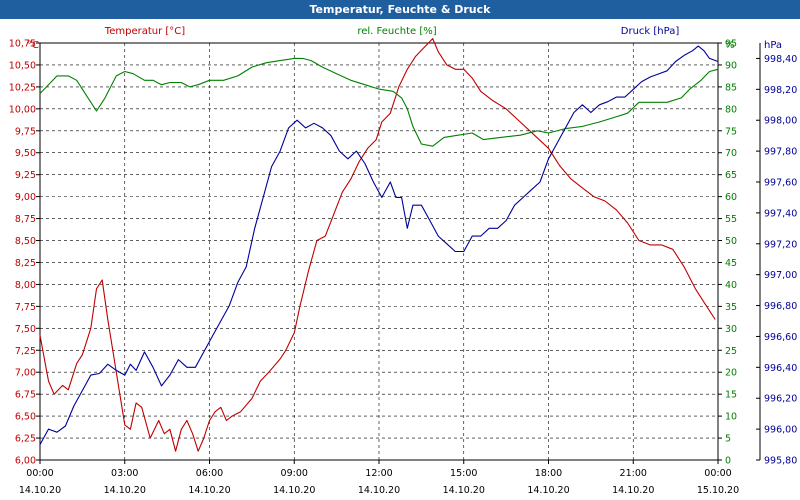  I want to click on temp-tick-label: 8,00, so click(25, 285).